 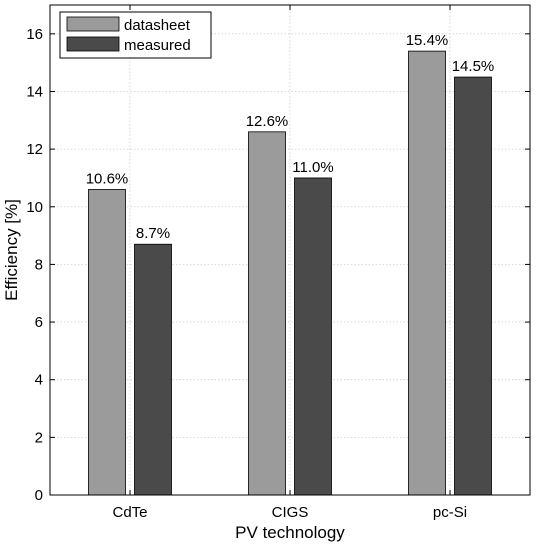 I want to click on data-label-datasheet-CIGS: 12.6%, so click(x=267, y=121).